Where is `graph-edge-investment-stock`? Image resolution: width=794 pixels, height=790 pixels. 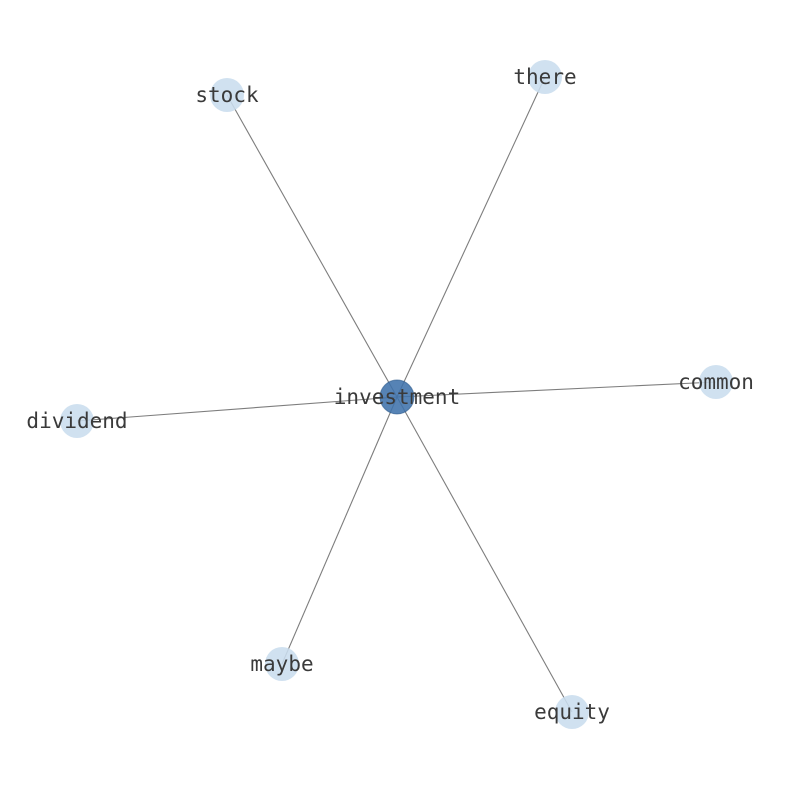 graph-edge-investment-stock is located at coordinates (312, 246).